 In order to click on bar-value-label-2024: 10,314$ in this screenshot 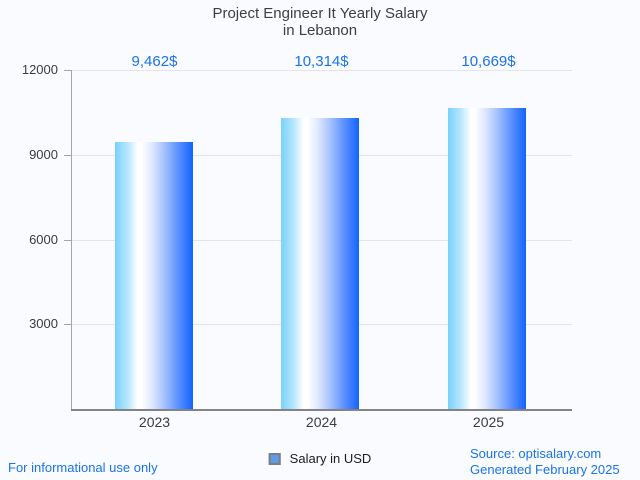, I will do `click(321, 61)`.